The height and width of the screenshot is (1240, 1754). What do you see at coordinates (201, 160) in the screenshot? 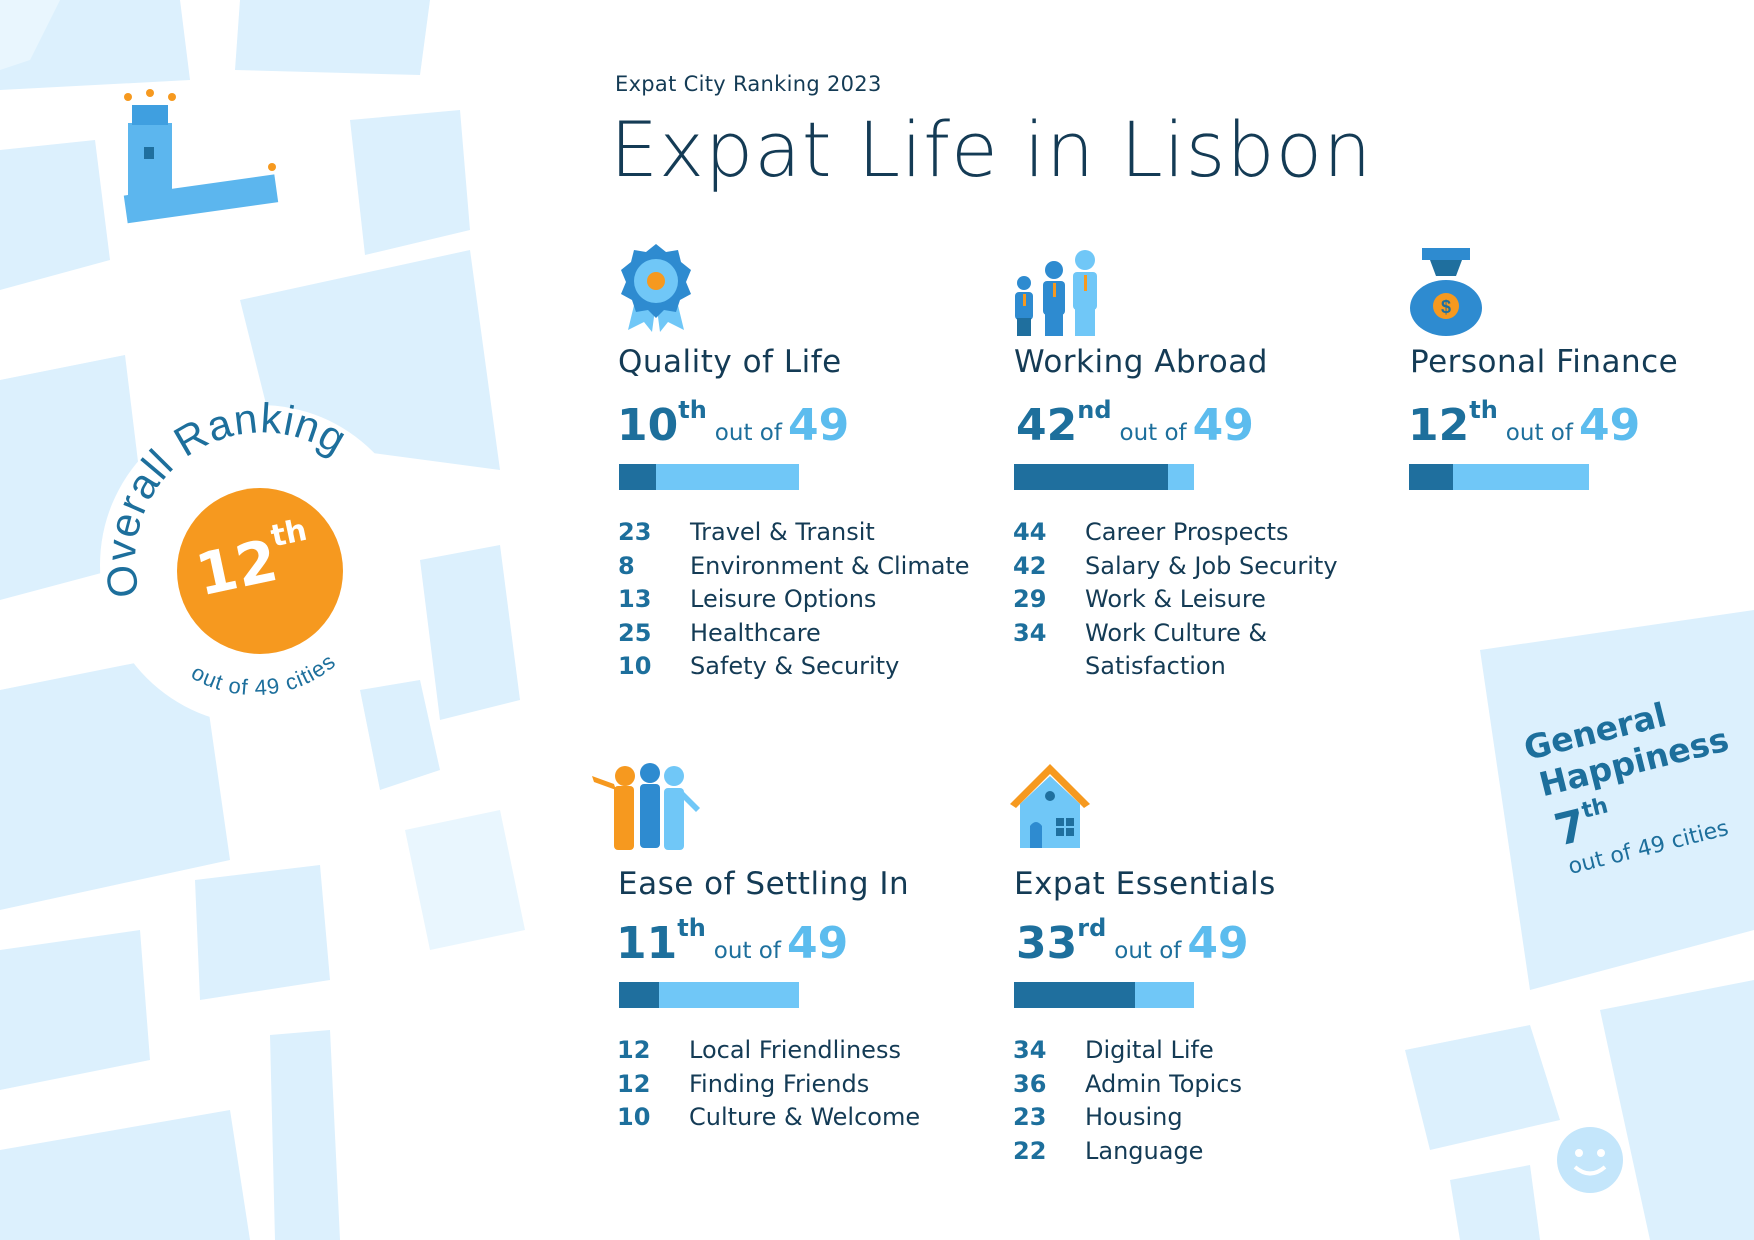
I see `belem-tower-icon` at bounding box center [201, 160].